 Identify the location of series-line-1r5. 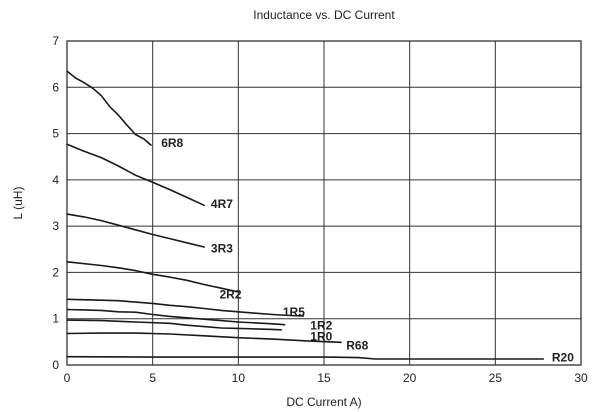
(185, 307).